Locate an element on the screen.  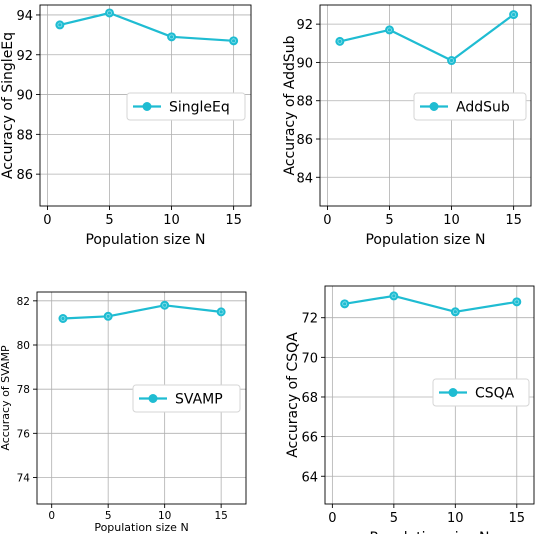
y-tick-label: 78 is located at coordinates (23, 390).